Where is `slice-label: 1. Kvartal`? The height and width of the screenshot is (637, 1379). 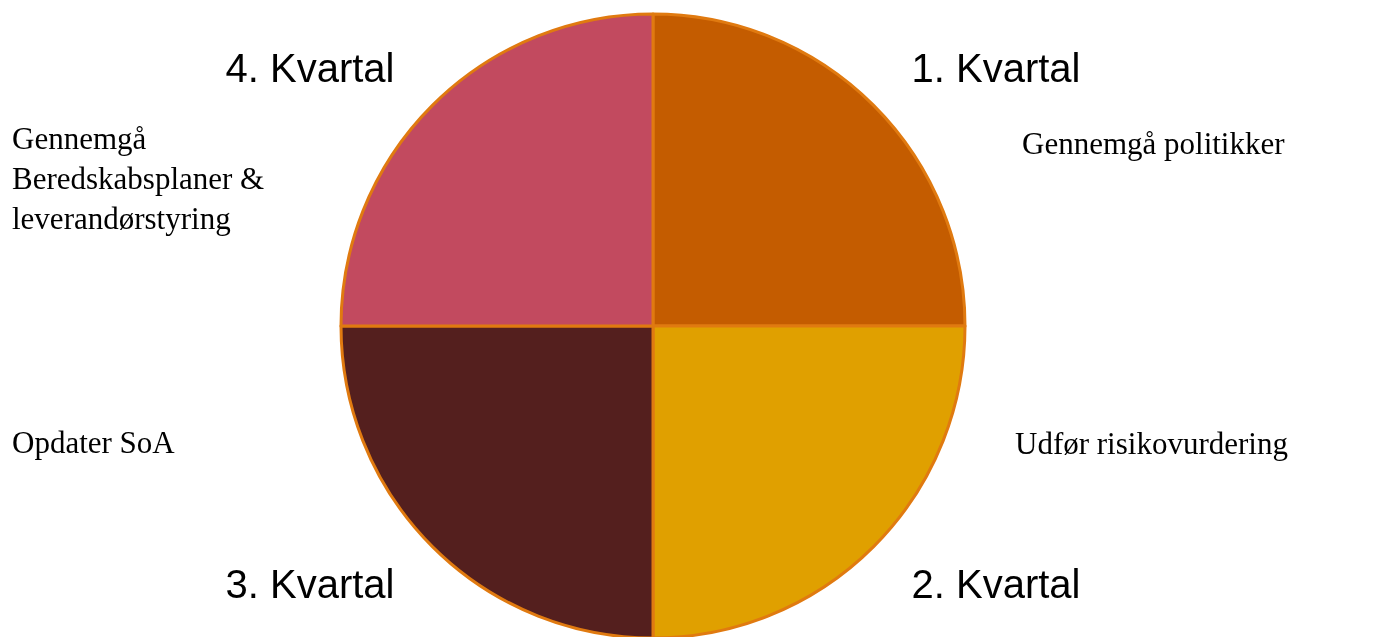 slice-label: 1. Kvartal is located at coordinates (996, 68).